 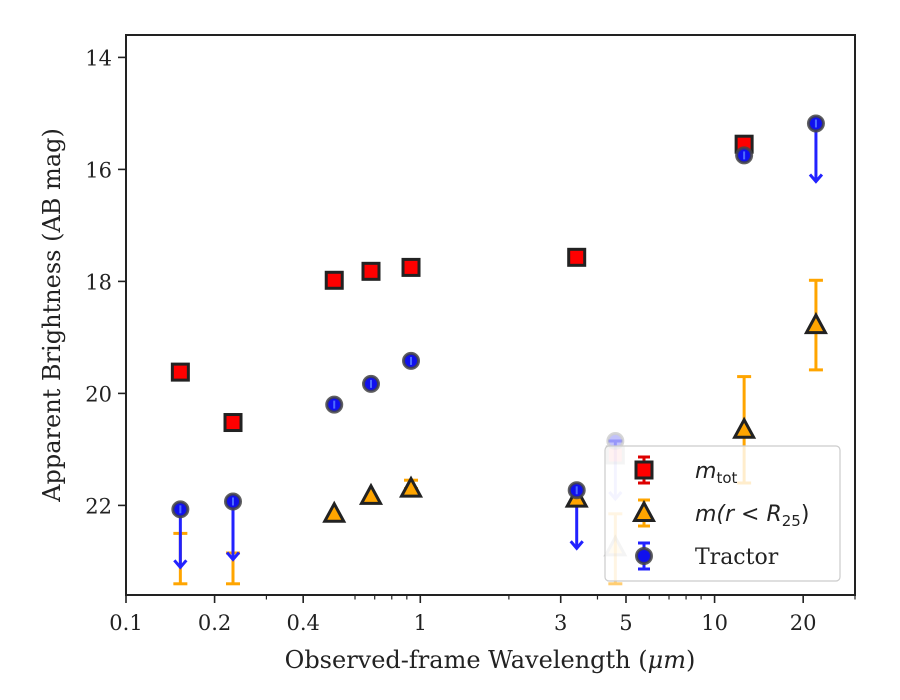 I want to click on legend-label-tail: ), so click(x=805, y=514).